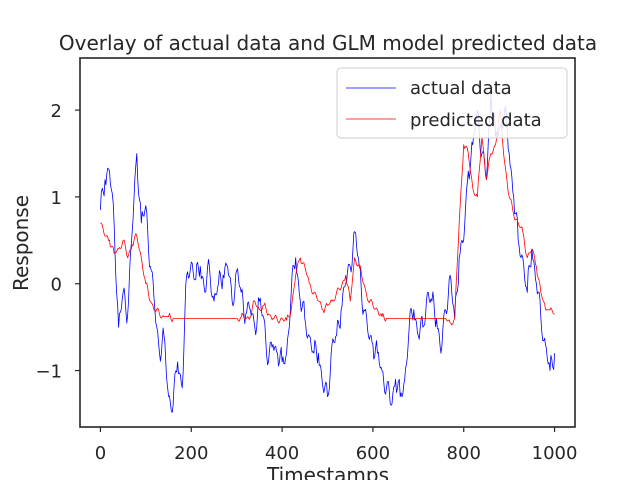 This screenshot has height=480, width=640. I want to click on y-tick-label: −1, so click(48, 372).